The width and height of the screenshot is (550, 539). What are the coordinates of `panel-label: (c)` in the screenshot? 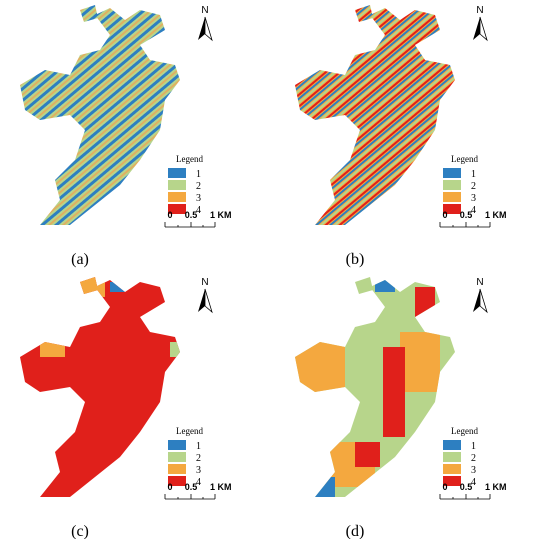 It's located at (80, 531).